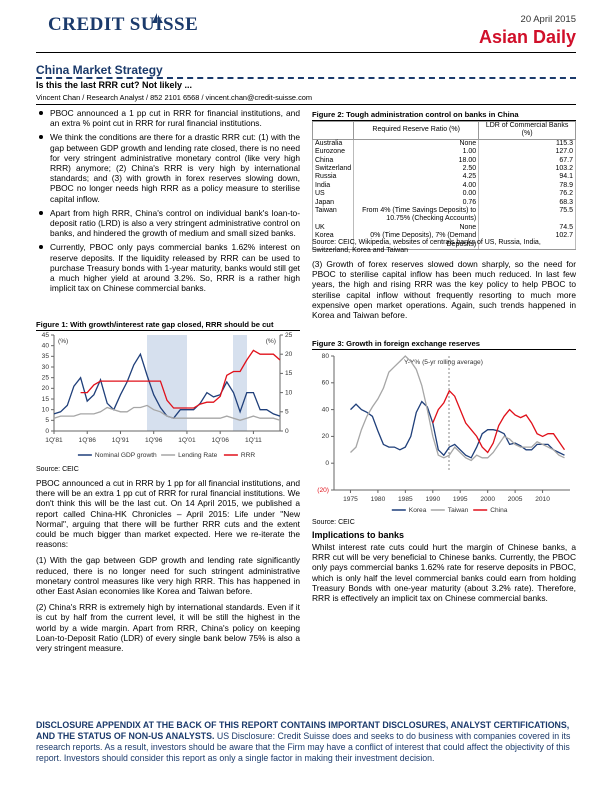 Image resolution: width=612 pixels, height=792 pixels. What do you see at coordinates (416, 161) in the screenshot?
I see `table-cell: 18.00` at bounding box center [416, 161].